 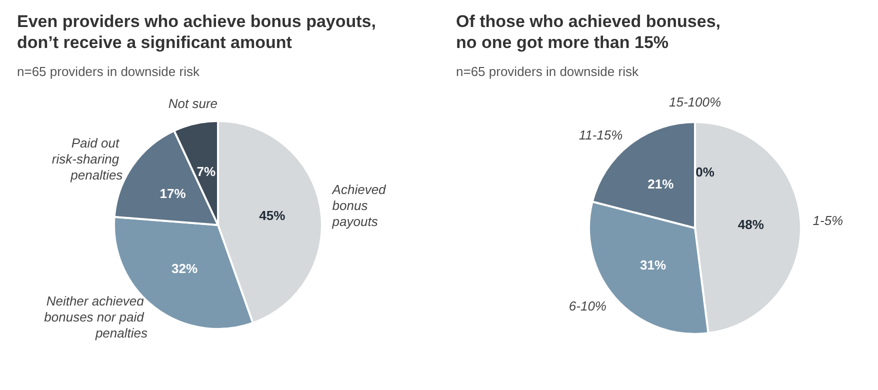 What do you see at coordinates (196, 32) in the screenshot?
I see `chart-title: Even providers who achieve bonus payouts, don’t receive a significant amount` at bounding box center [196, 32].